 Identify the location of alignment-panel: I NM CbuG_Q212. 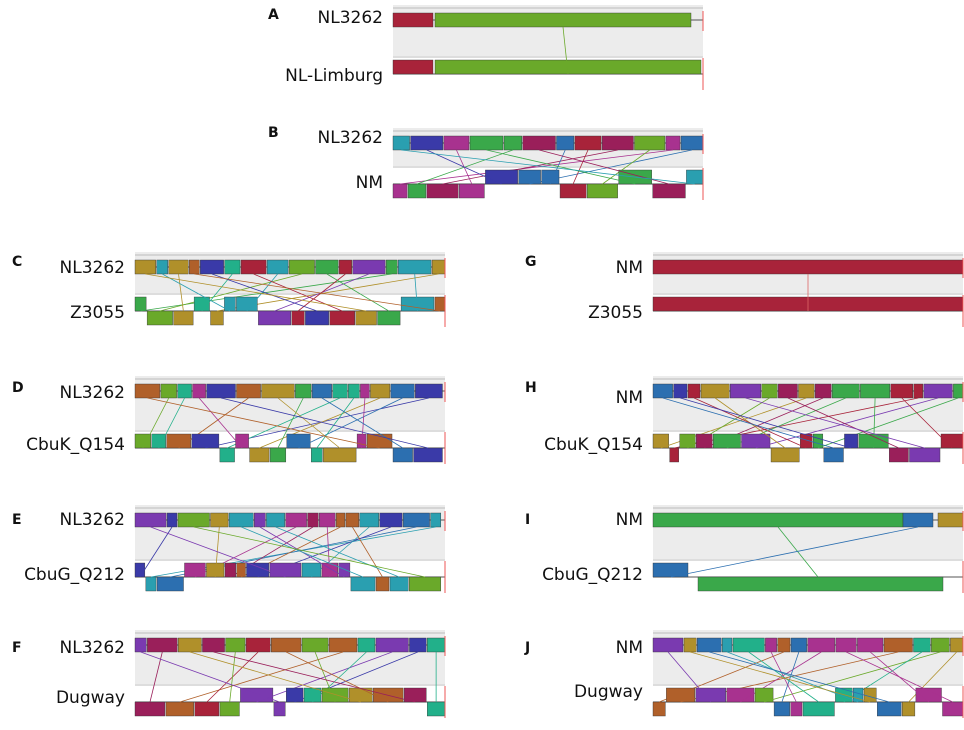
(744, 549).